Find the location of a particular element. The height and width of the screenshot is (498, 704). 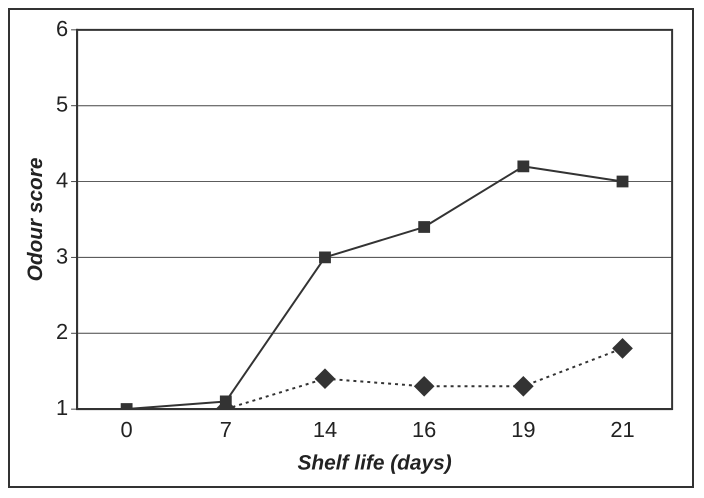

x-tick-label: 14 is located at coordinates (325, 429).